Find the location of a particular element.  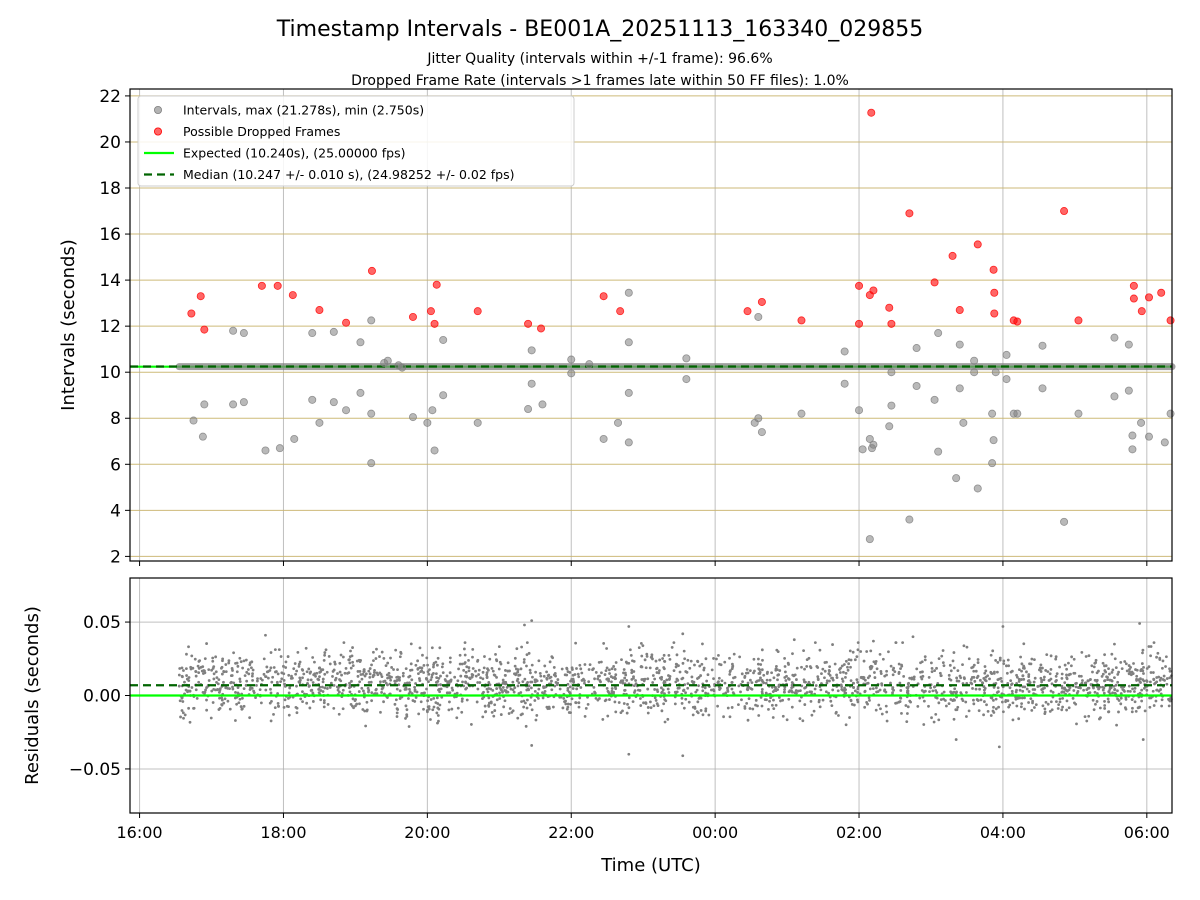

residual-outlier-point is located at coordinates (794, 640).